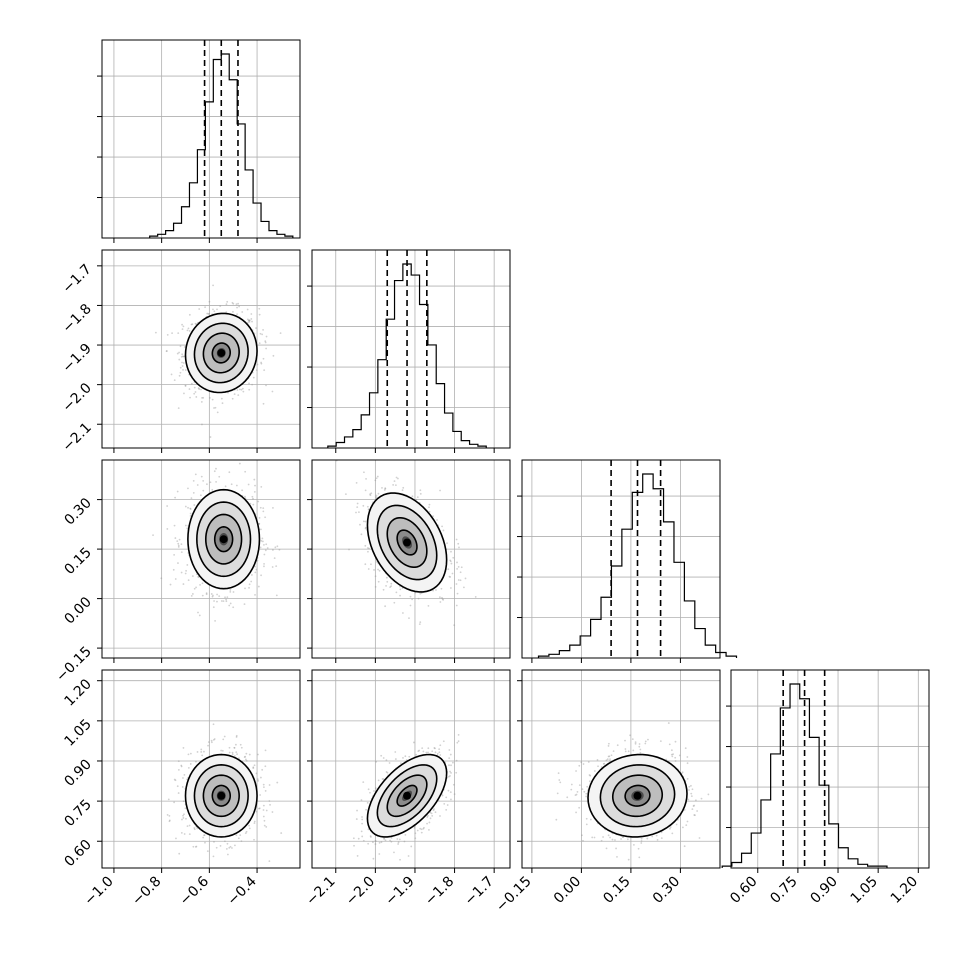 This screenshot has height=970, width=970. Describe the element at coordinates (223, 539) in the screenshot. I see `density-peak` at that location.